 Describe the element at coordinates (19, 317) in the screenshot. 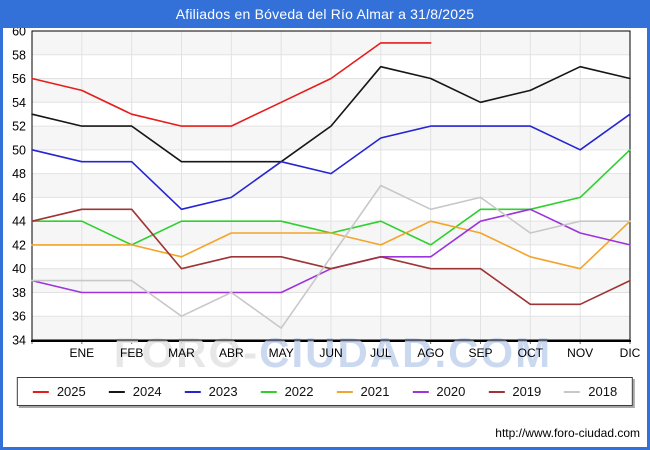

I see `y-tick-label: 36` at that location.